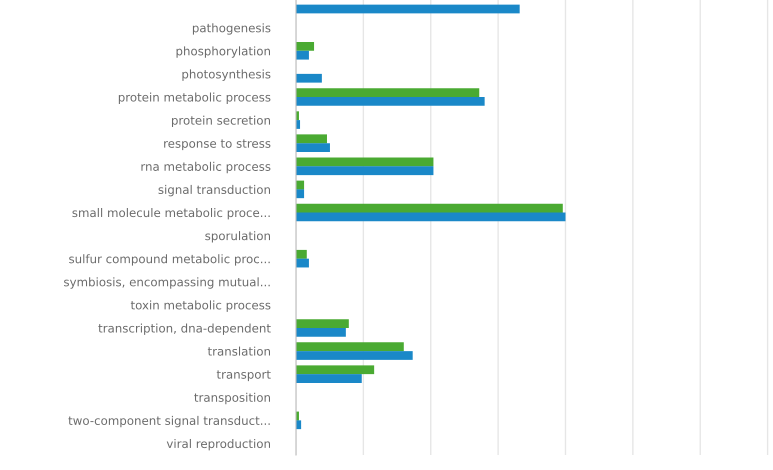 This screenshot has width=773, height=470. I want to click on y-tick-label: sporulation, so click(237, 237).